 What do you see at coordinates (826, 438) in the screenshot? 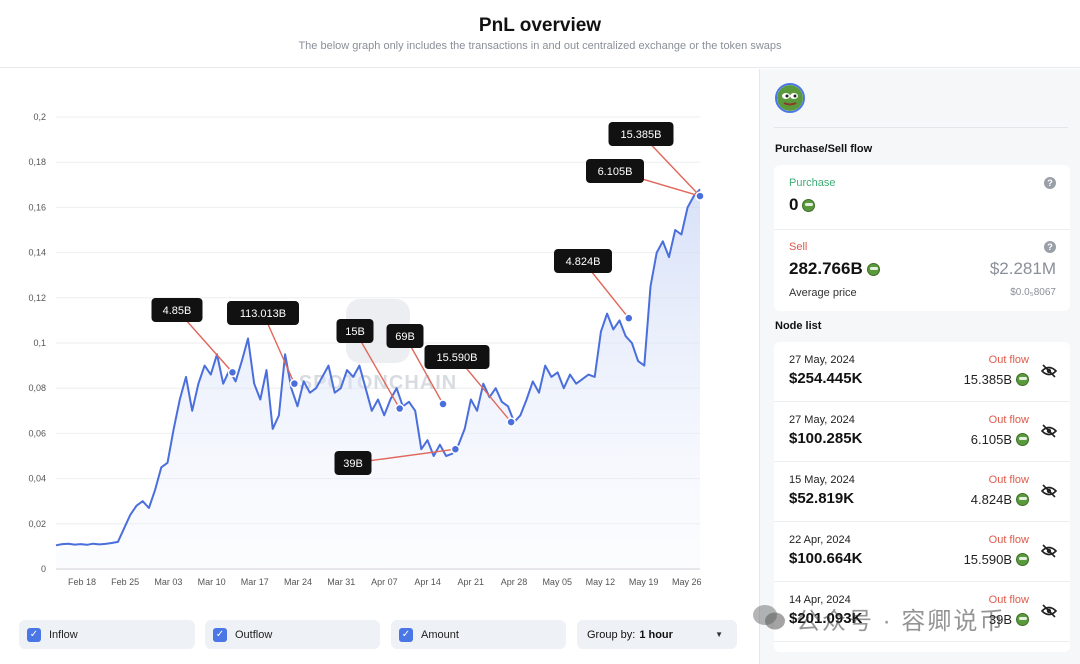
I see `node-usd: $100.285K` at bounding box center [826, 438].